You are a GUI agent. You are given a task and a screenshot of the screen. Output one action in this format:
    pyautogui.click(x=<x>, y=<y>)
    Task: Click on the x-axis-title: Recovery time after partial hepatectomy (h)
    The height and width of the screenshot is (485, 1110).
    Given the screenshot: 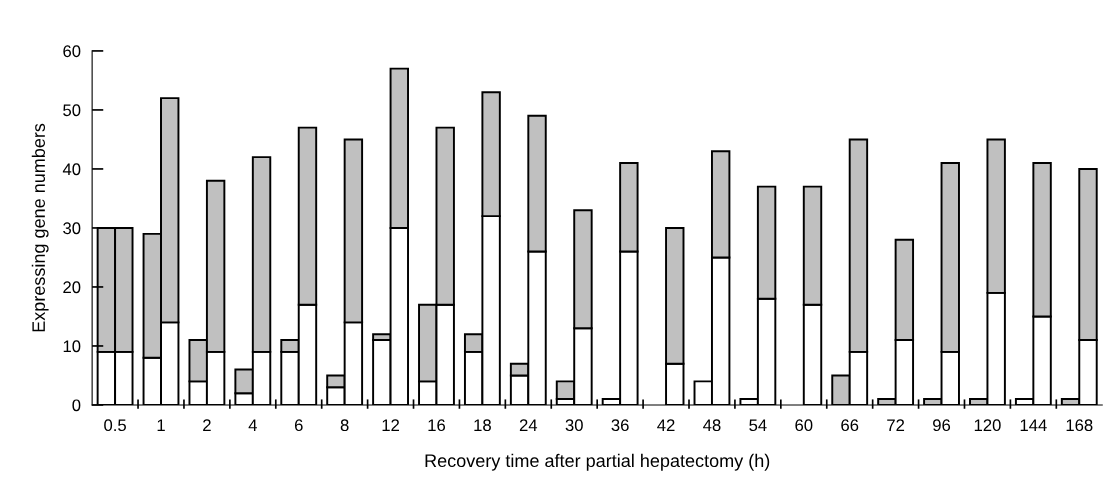 What is the action you would take?
    pyautogui.click(x=597, y=462)
    